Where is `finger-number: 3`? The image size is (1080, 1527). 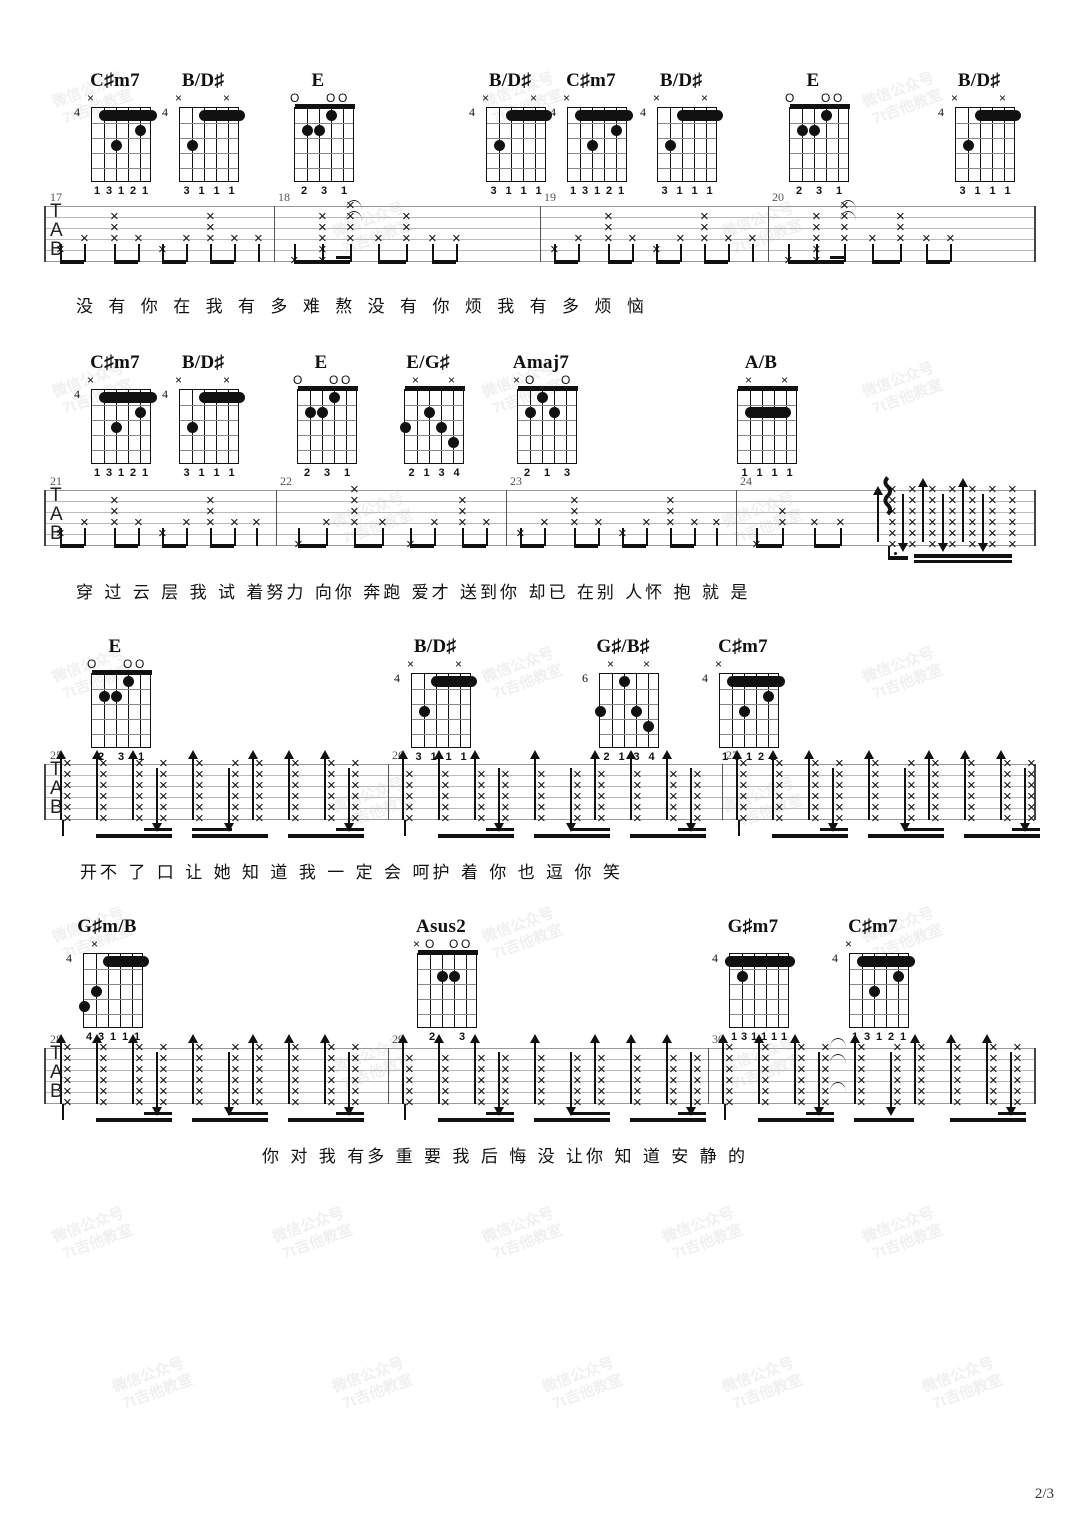
finger-number: 3 is located at coordinates (121, 757).